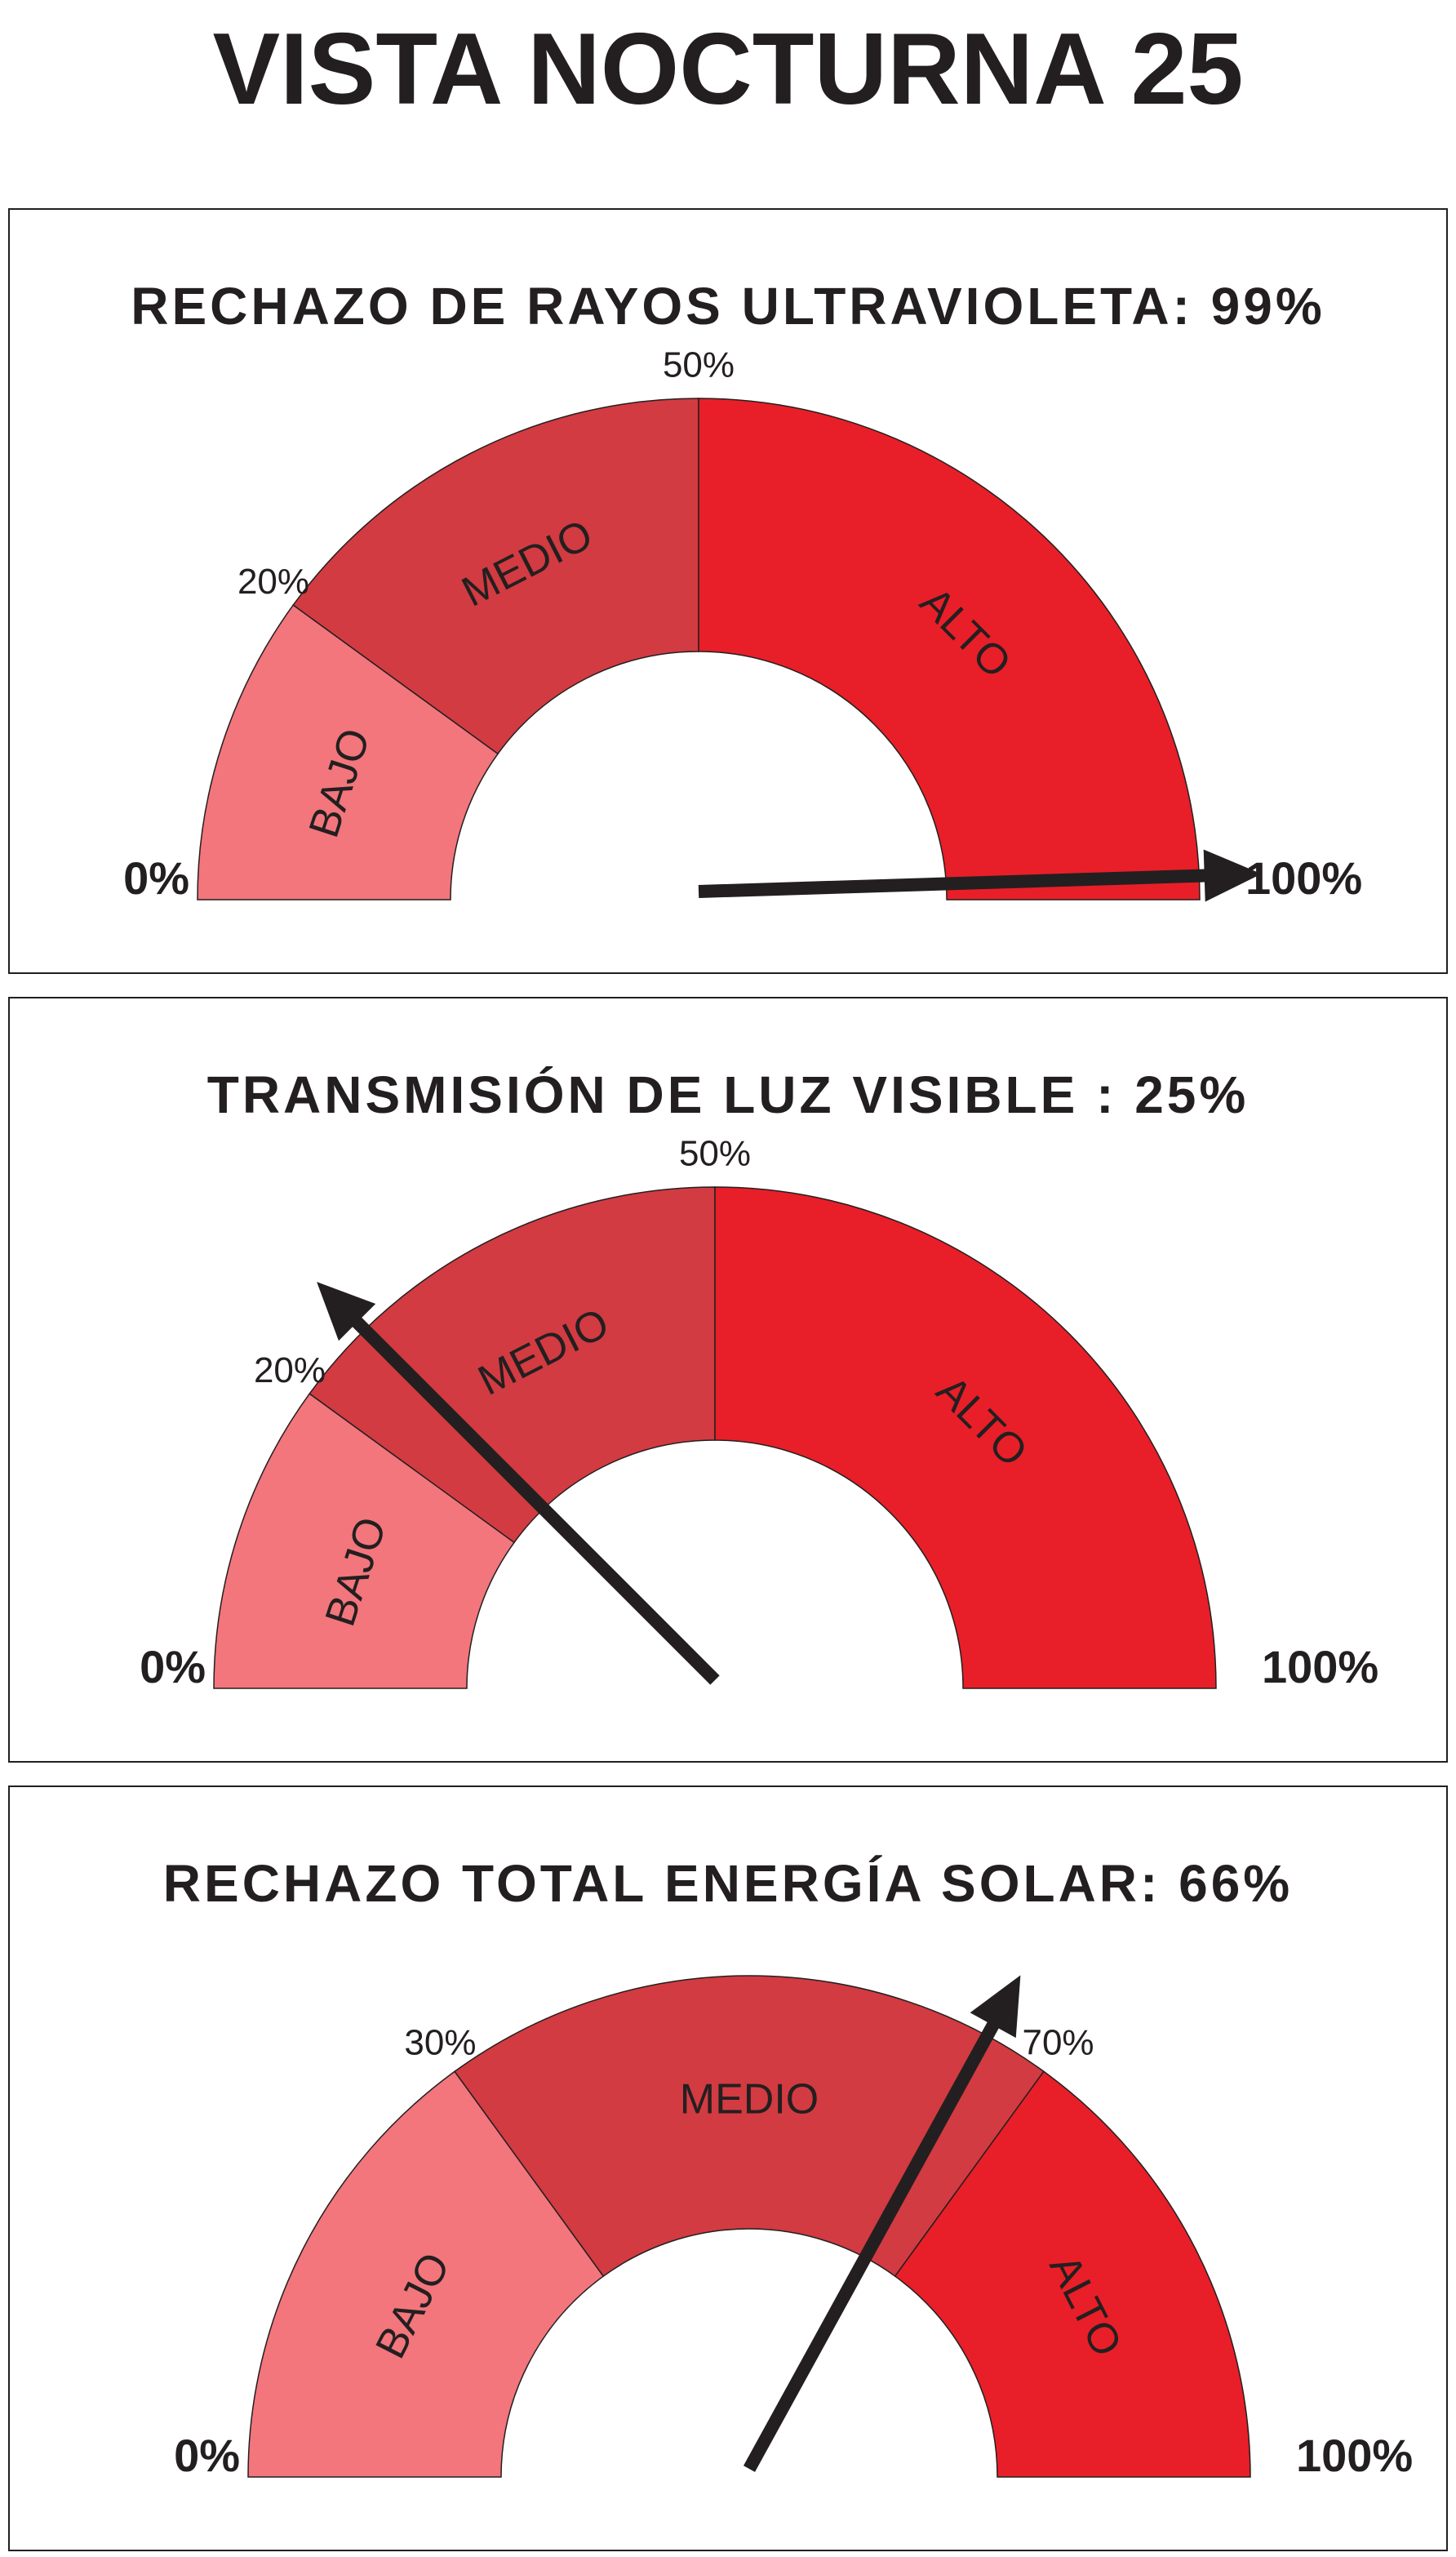  Describe the element at coordinates (728, 307) in the screenshot. I see `panel-title: RECHAZO DE RAYOS ULTRAVIOLETA: 99%` at that location.